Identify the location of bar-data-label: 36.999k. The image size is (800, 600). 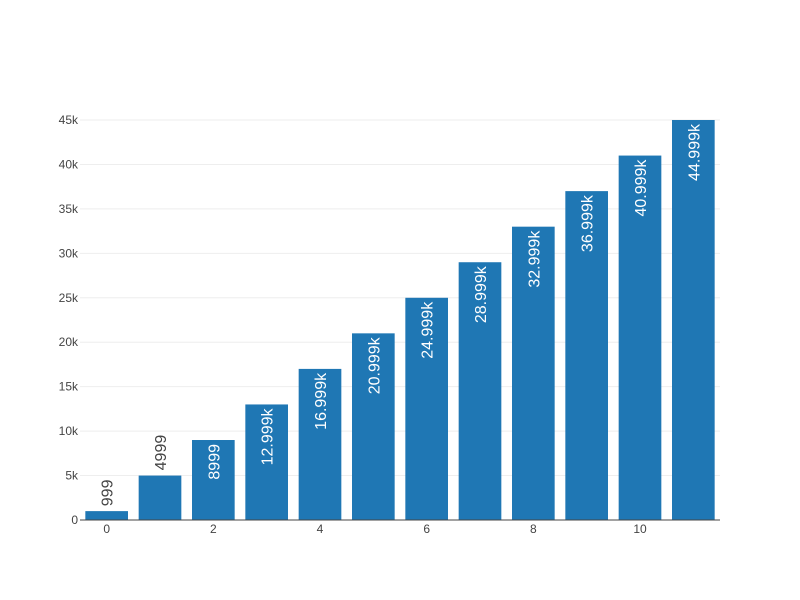
(588, 223).